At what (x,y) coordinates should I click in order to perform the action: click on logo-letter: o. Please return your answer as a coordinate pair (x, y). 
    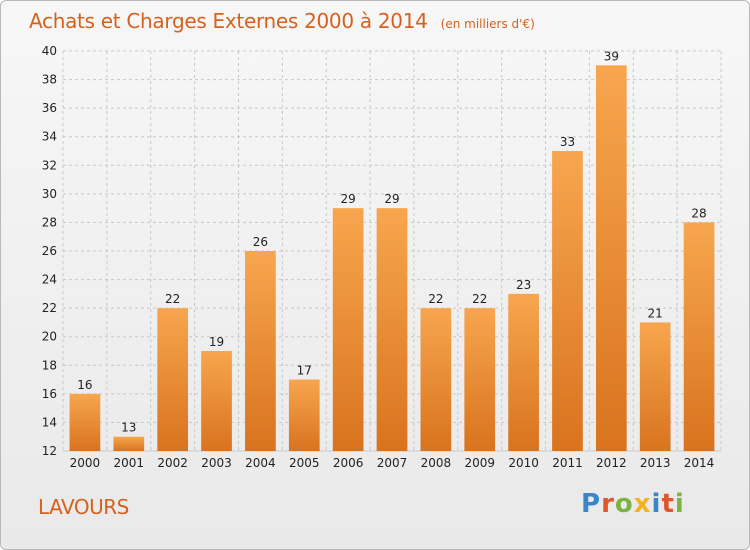
    Looking at the image, I should click on (624, 504).